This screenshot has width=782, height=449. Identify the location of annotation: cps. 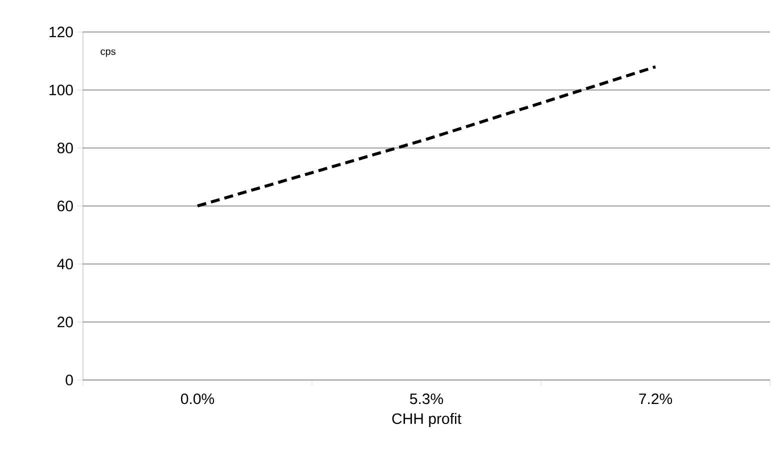
(108, 53).